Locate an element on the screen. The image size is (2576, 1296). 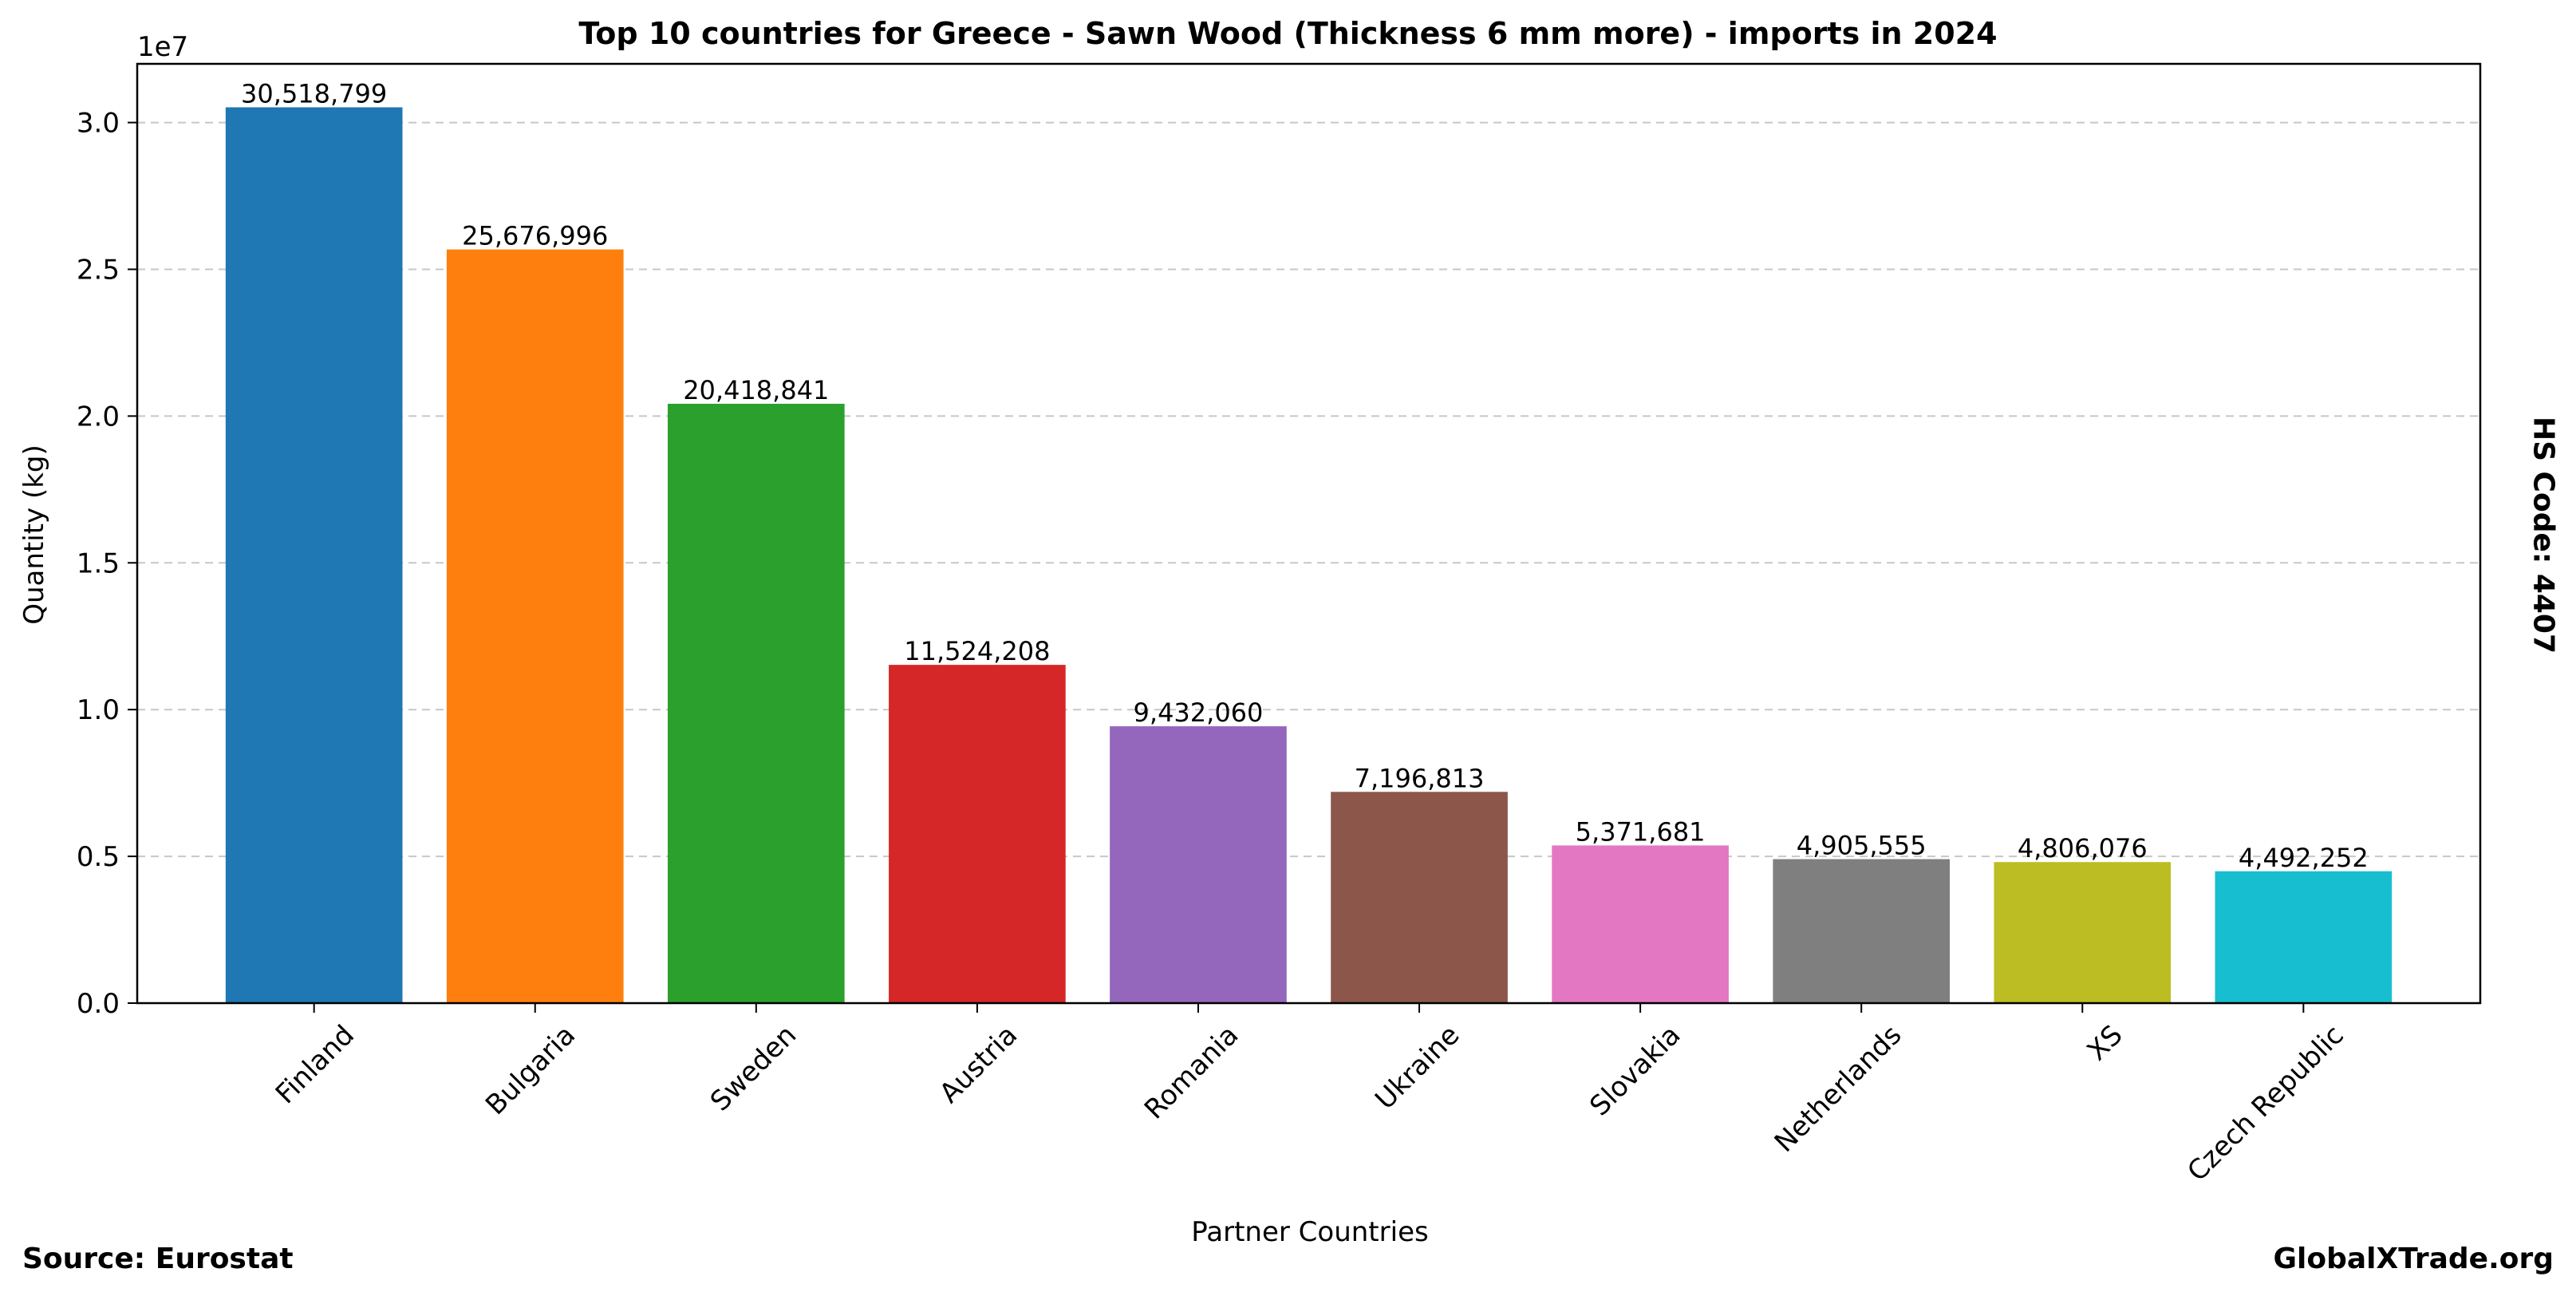
x-tick-label: Austria is located at coordinates (979, 1064).